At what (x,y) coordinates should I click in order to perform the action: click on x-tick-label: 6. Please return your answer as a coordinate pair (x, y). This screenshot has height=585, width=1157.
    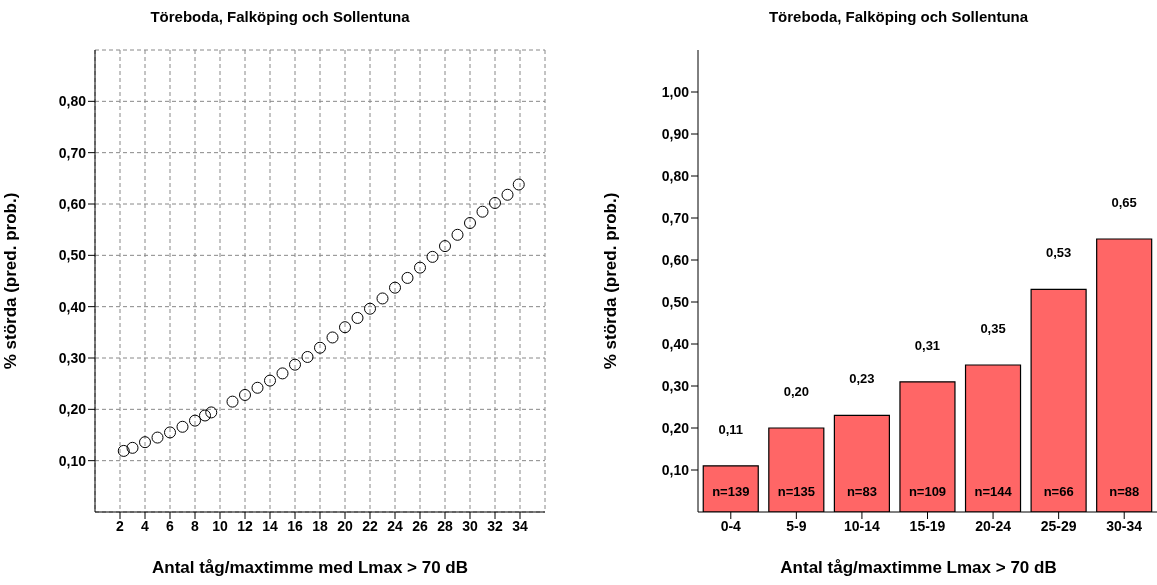
    Looking at the image, I should click on (170, 525).